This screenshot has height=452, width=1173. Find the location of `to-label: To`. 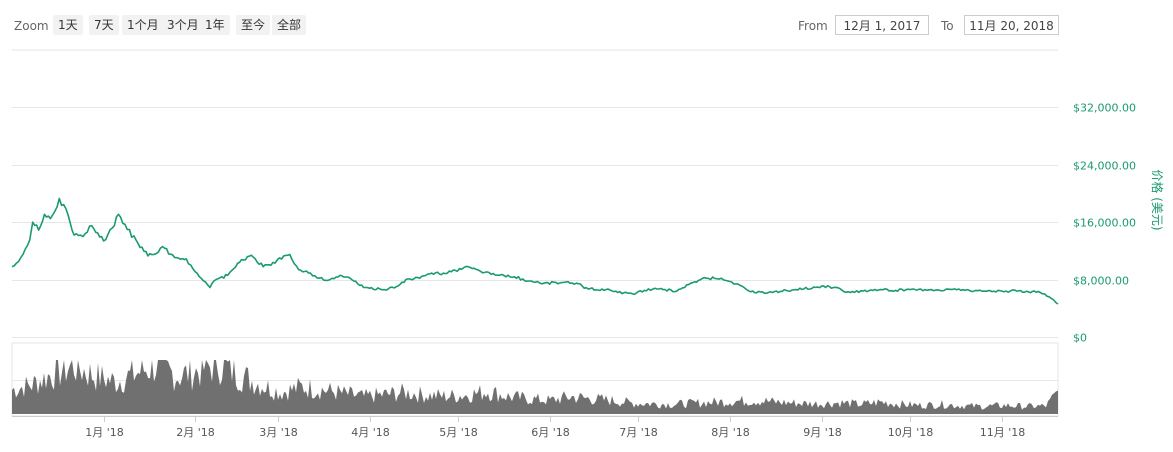

to-label: To is located at coordinates (947, 26).